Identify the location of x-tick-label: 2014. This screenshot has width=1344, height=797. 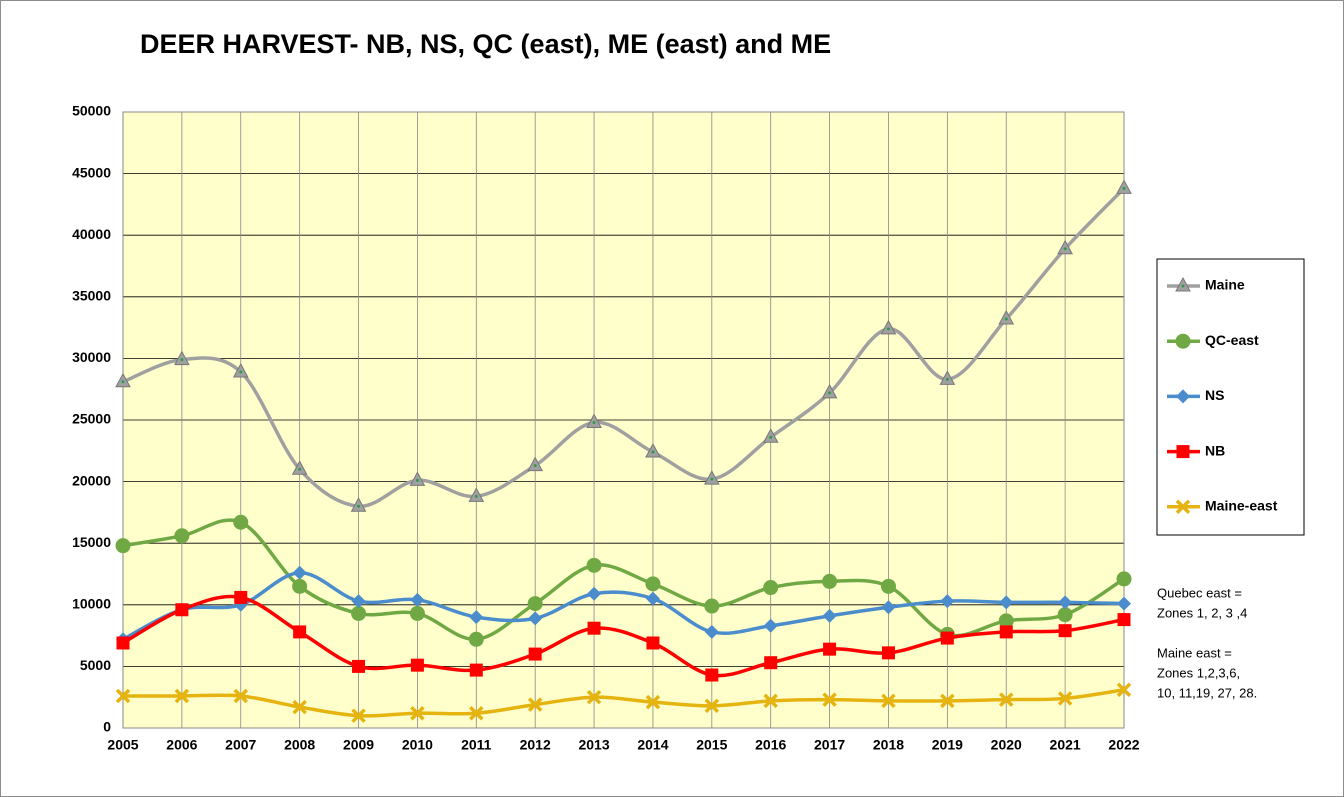
(652, 745).